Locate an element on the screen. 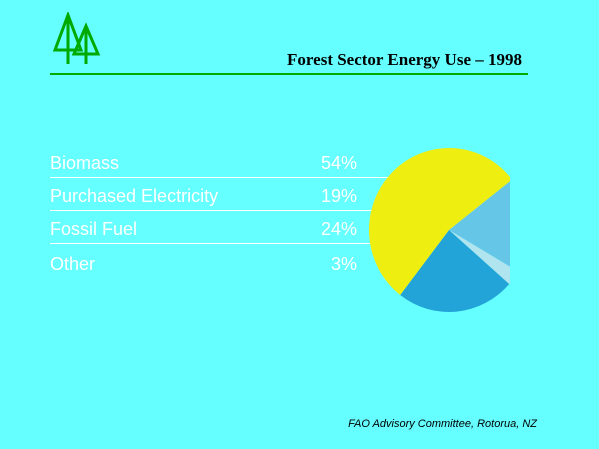 The height and width of the screenshot is (449, 599). category-label-other: Other is located at coordinates (73, 264).